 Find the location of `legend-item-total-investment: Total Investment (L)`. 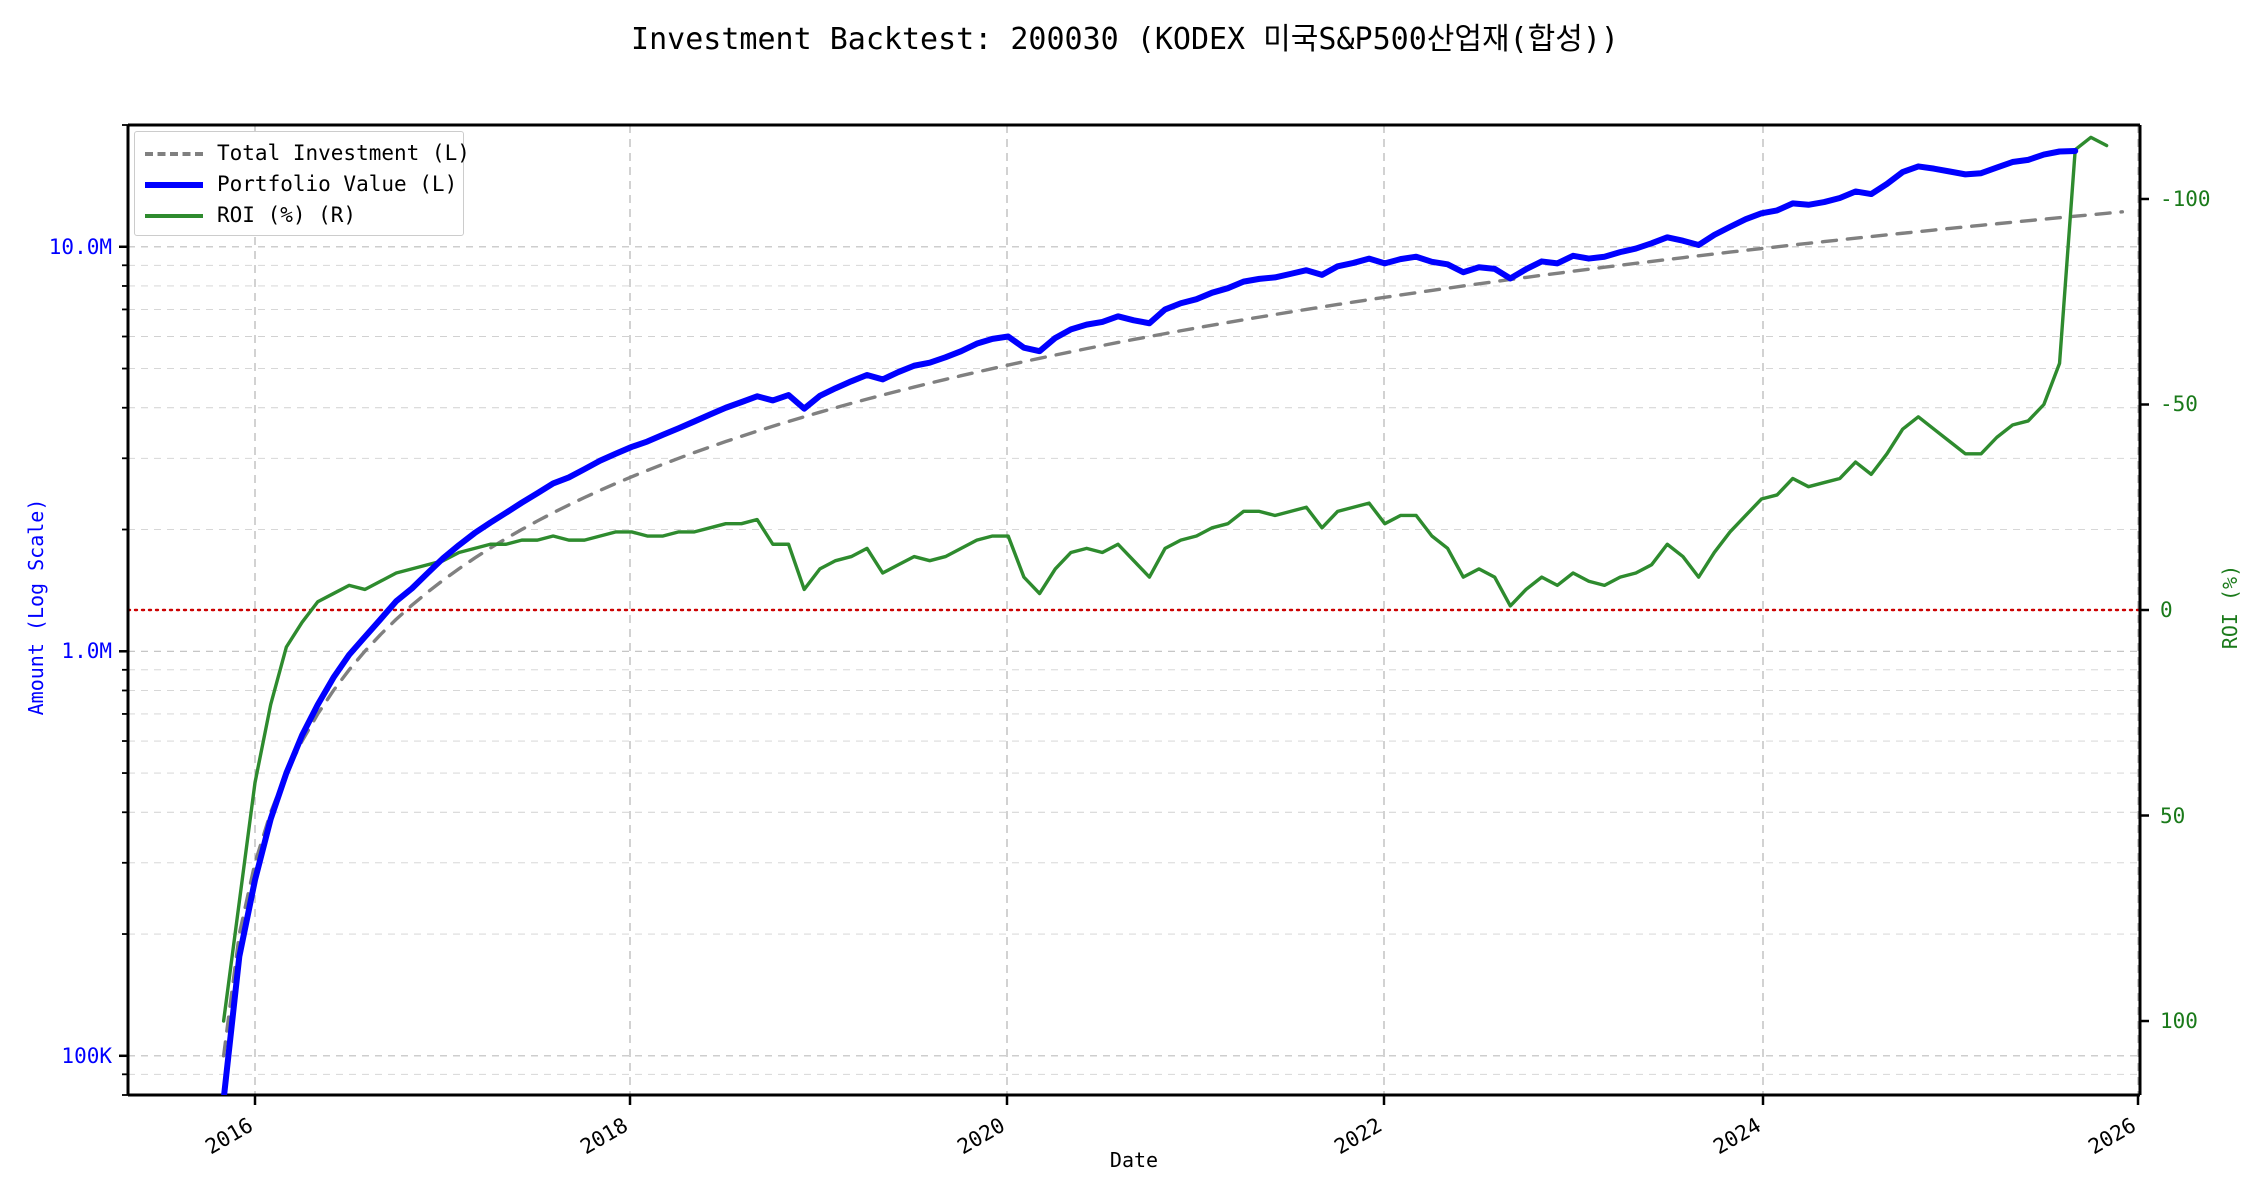

legend-item-total-investment: Total Investment (L) is located at coordinates (306, 153).